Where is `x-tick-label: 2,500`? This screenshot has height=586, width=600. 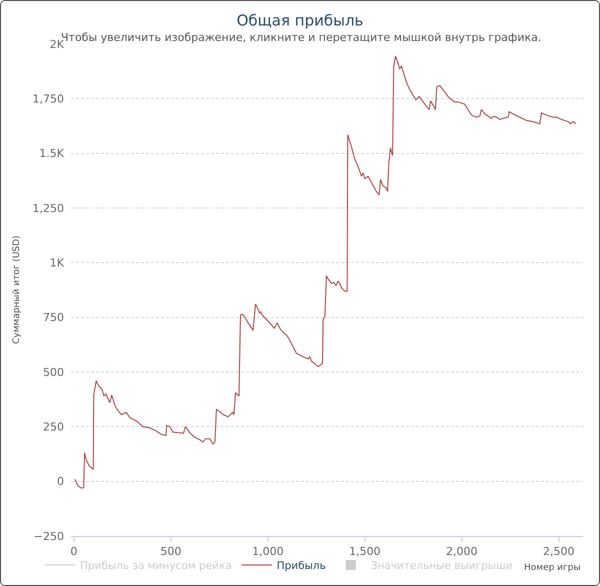
x-tick-label: 2,500 is located at coordinates (559, 551).